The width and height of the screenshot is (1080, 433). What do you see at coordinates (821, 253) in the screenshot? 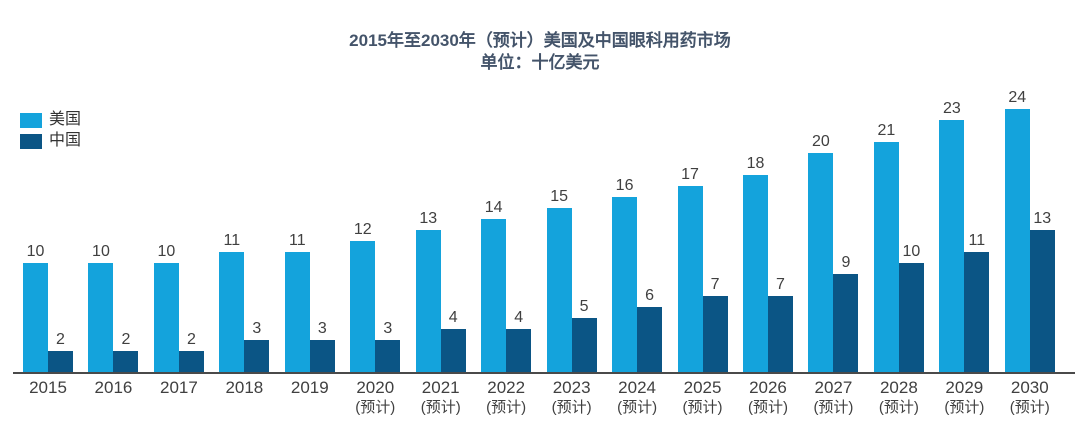
I see `bar-col-us: 20` at bounding box center [821, 253].